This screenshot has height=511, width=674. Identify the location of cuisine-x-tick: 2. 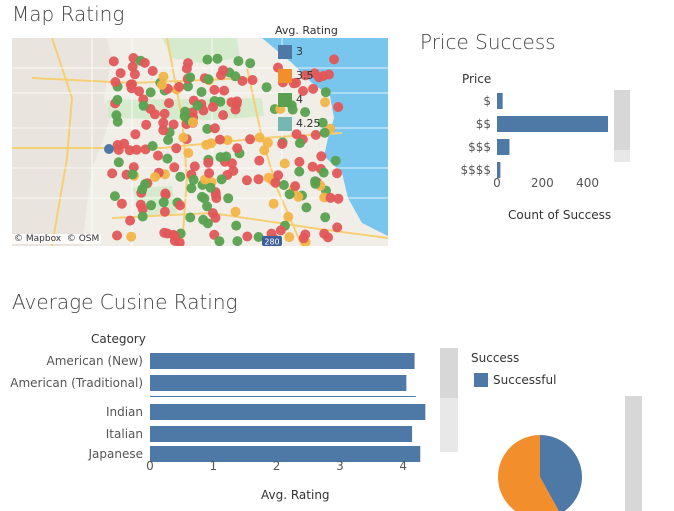
(276, 466).